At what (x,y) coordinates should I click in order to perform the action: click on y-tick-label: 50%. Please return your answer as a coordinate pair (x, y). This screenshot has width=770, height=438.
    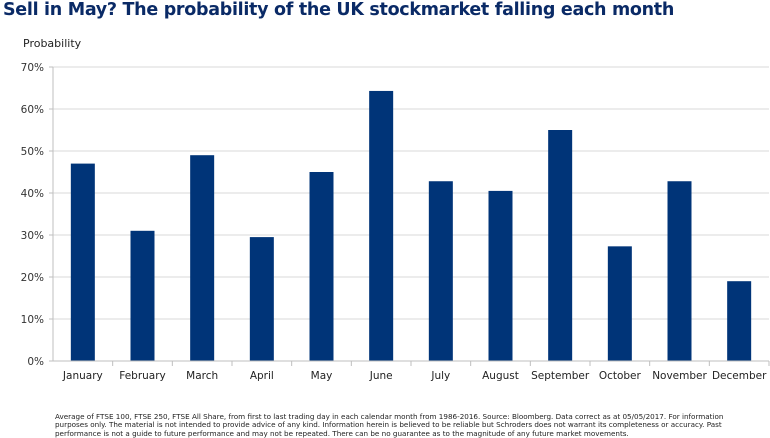
    Looking at the image, I should click on (32, 152).